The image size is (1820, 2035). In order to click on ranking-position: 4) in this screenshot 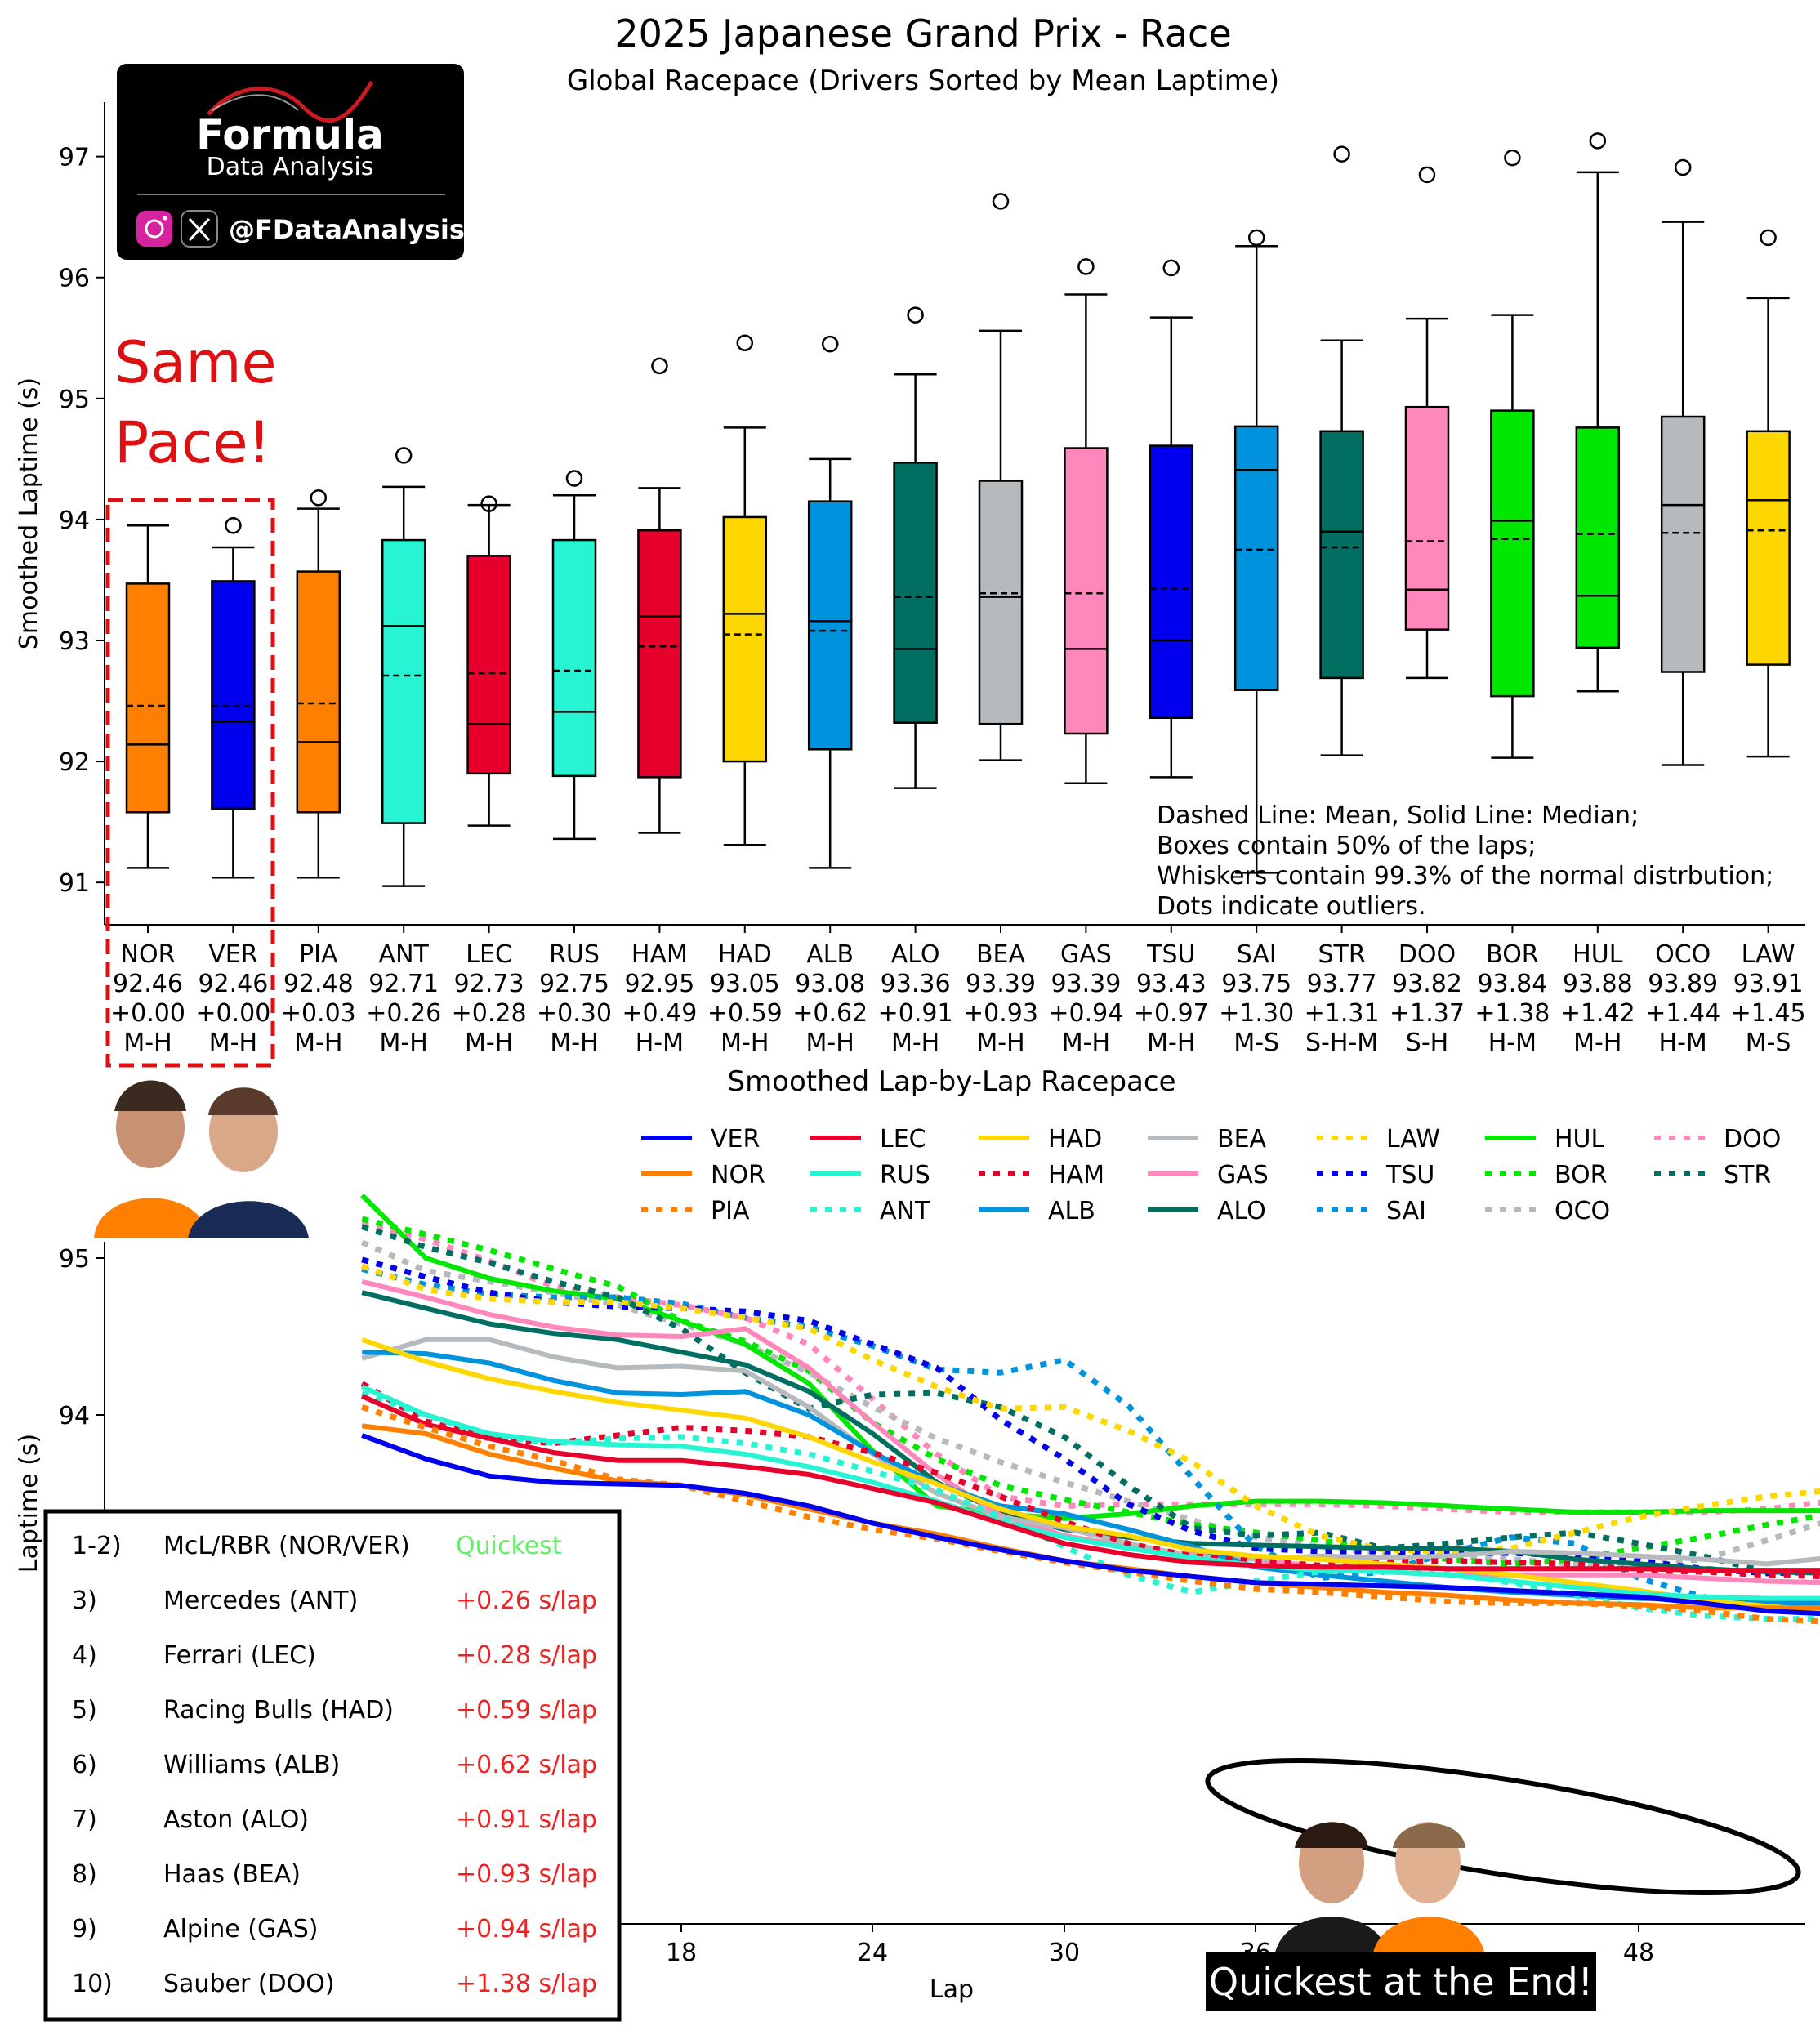, I will do `click(85, 1655)`.